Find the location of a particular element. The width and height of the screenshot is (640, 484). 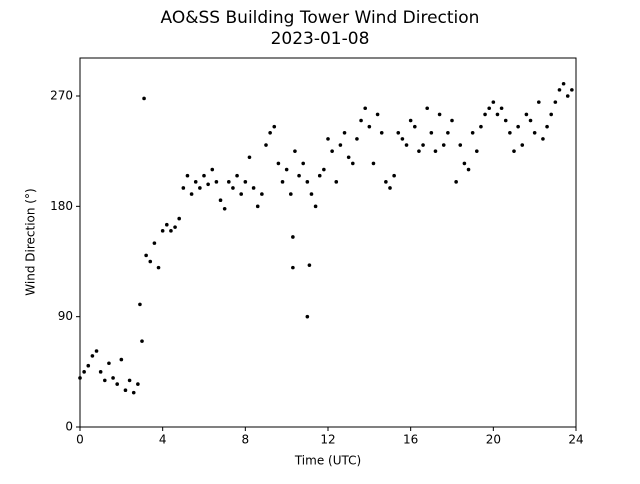

x-tick-label: 4 is located at coordinates (163, 440).